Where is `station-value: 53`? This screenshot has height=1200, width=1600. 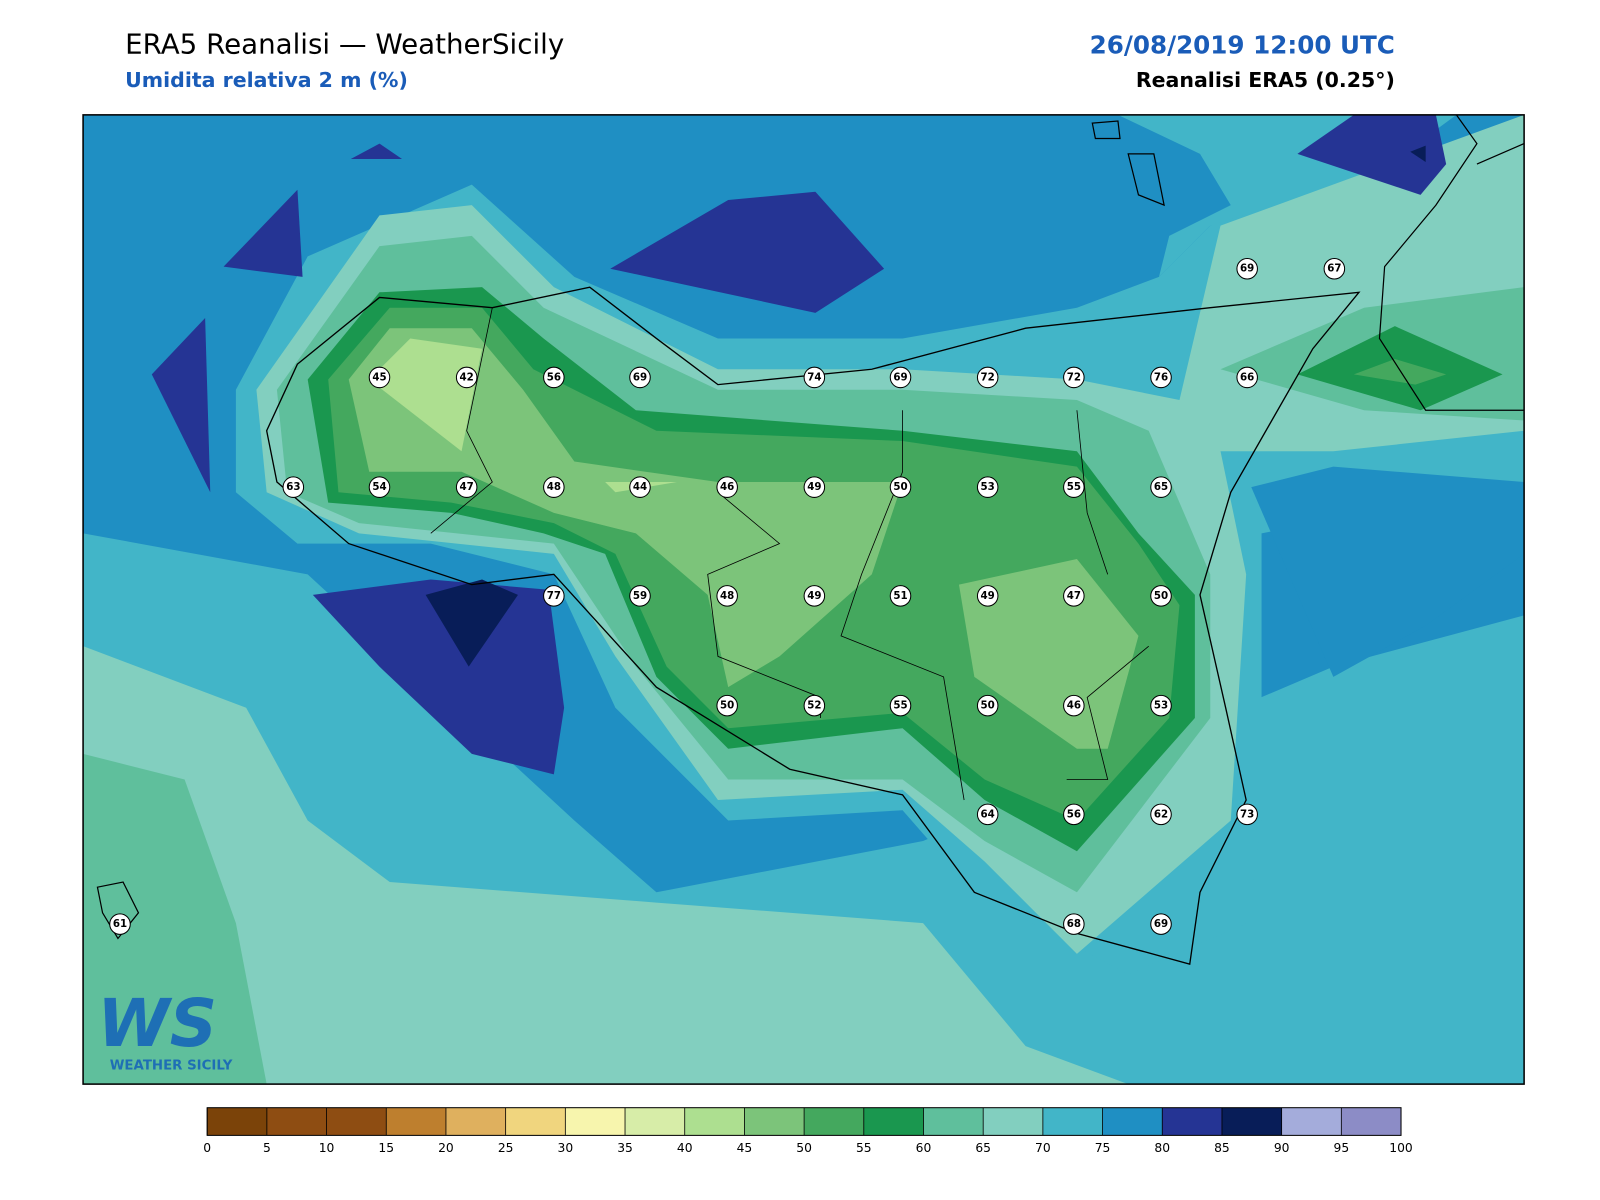
station-value: 53 is located at coordinates (988, 487).